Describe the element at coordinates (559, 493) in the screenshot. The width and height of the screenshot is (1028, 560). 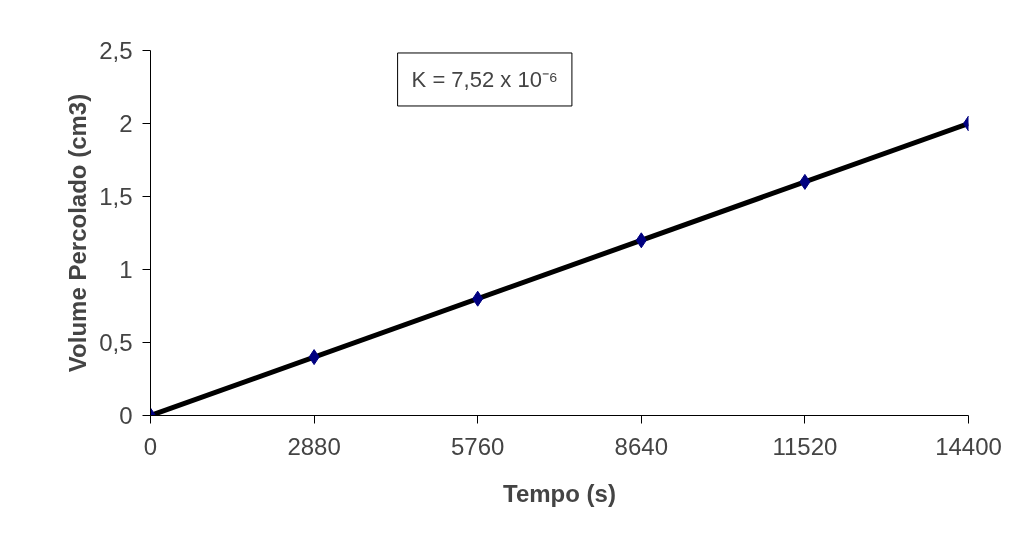
I see `x-axis-title: Tempo (s)` at that location.